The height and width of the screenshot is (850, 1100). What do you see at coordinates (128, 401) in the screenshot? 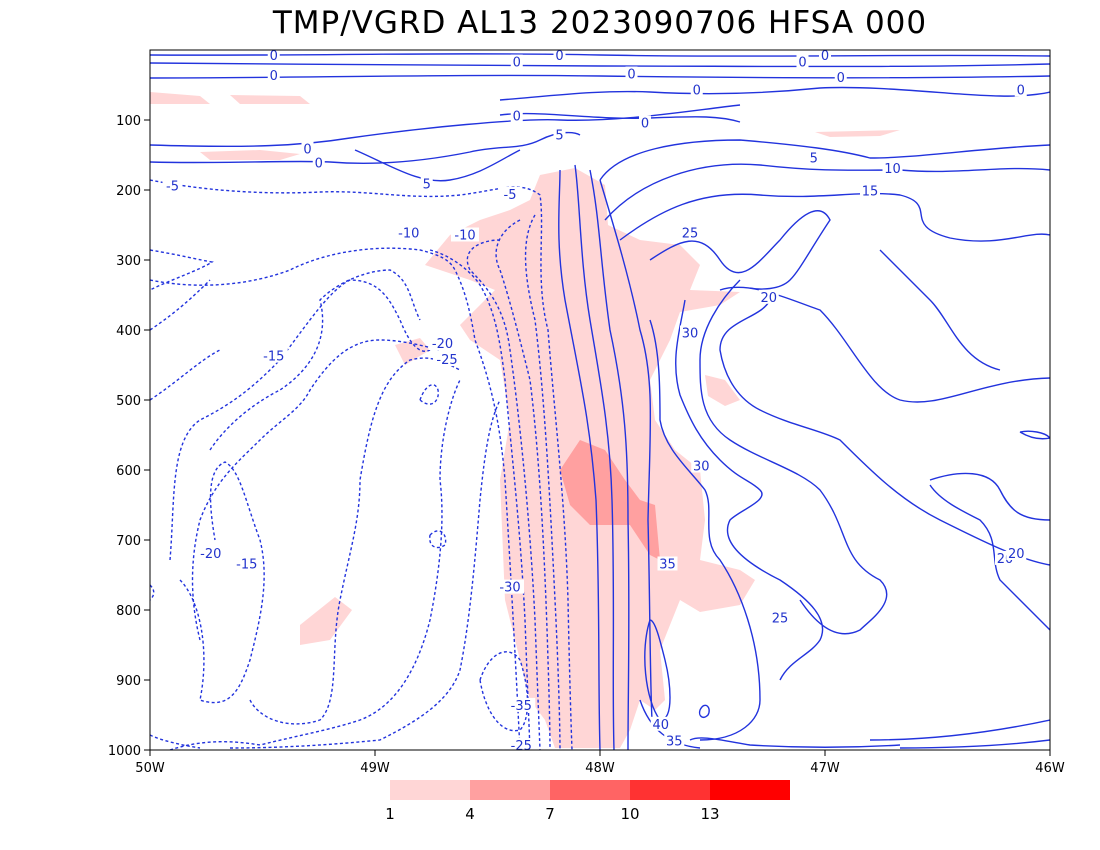
I see `y-tick-label: 500` at bounding box center [128, 401].